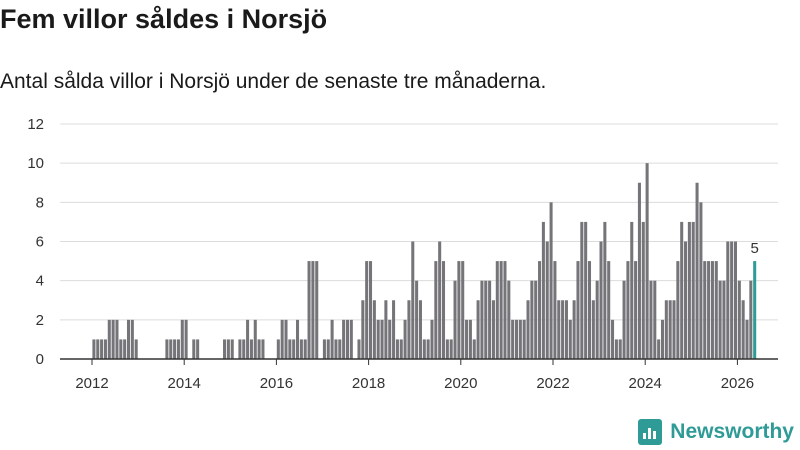 The width and height of the screenshot is (800, 450). Describe the element at coordinates (40, 202) in the screenshot. I see `y-tick-label: 8` at that location.